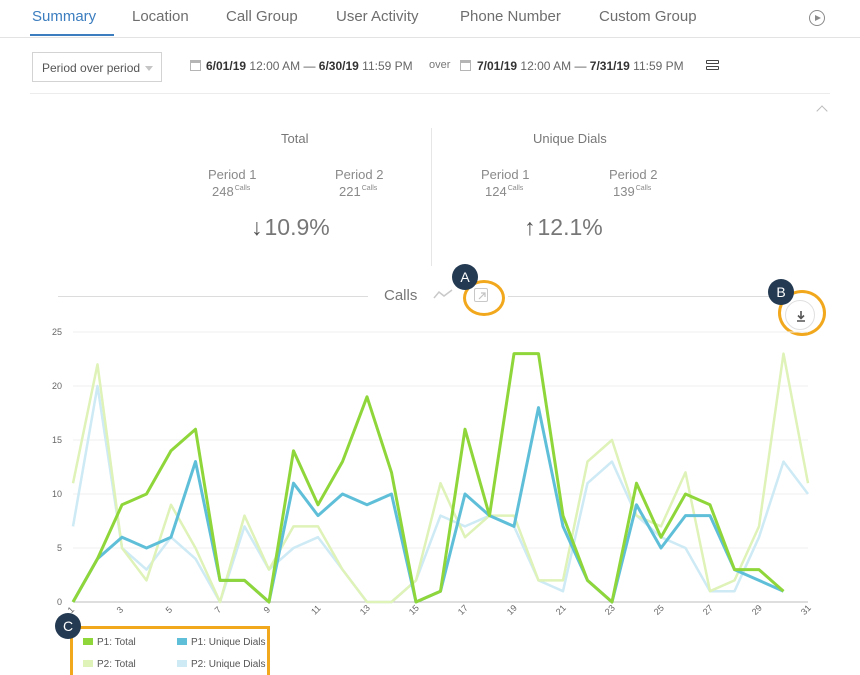 The height and width of the screenshot is (675, 860). What do you see at coordinates (546, 66) in the screenshot?
I see `p2-start-time: 12:00 AM` at bounding box center [546, 66].